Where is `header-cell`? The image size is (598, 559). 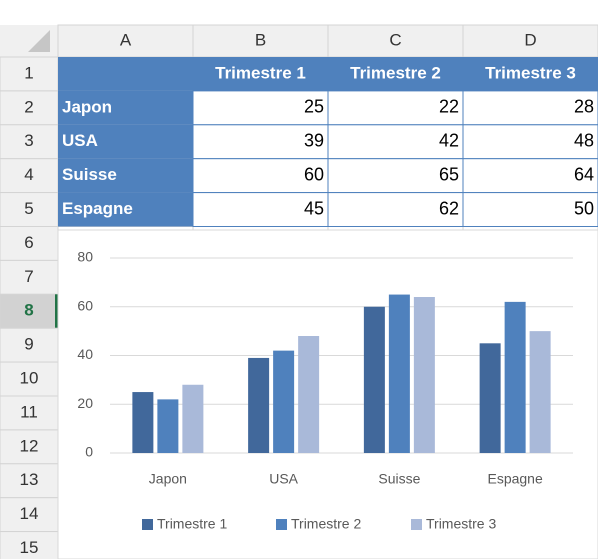 header-cell is located at coordinates (328, 74).